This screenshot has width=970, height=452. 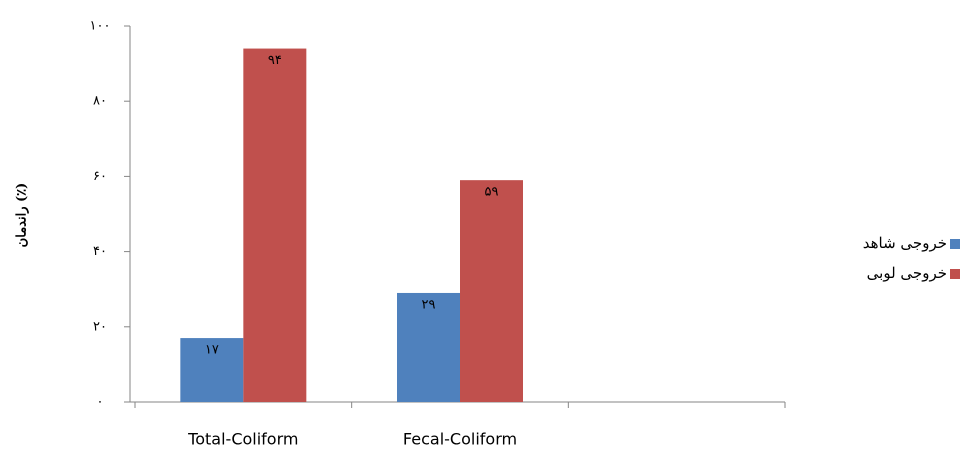 I want to click on legend-label: خروجی لوبی, so click(x=907, y=273).